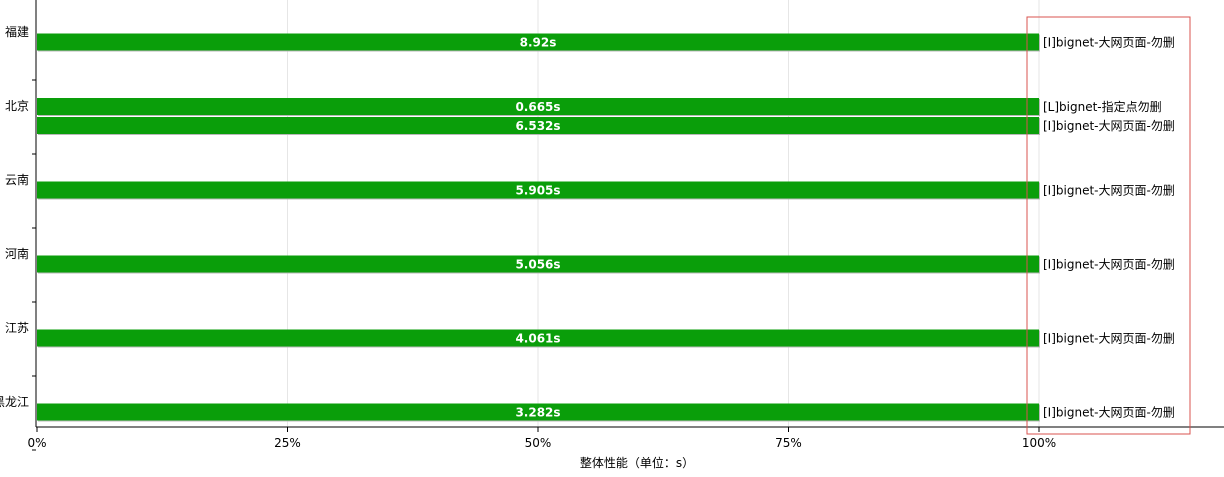  I want to click on bar-value-label: 3.282s, so click(537, 413).